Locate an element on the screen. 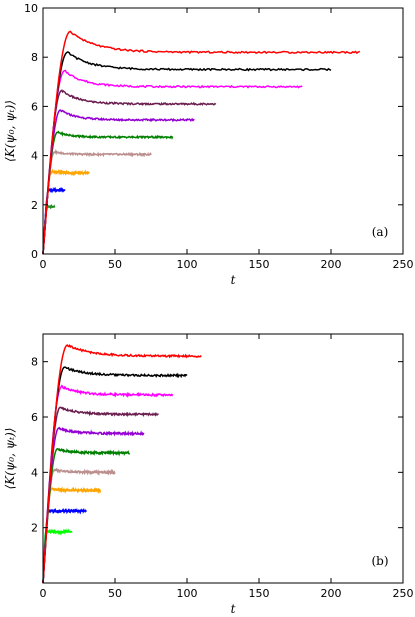  panel-label-a: (a) is located at coordinates (380, 232).